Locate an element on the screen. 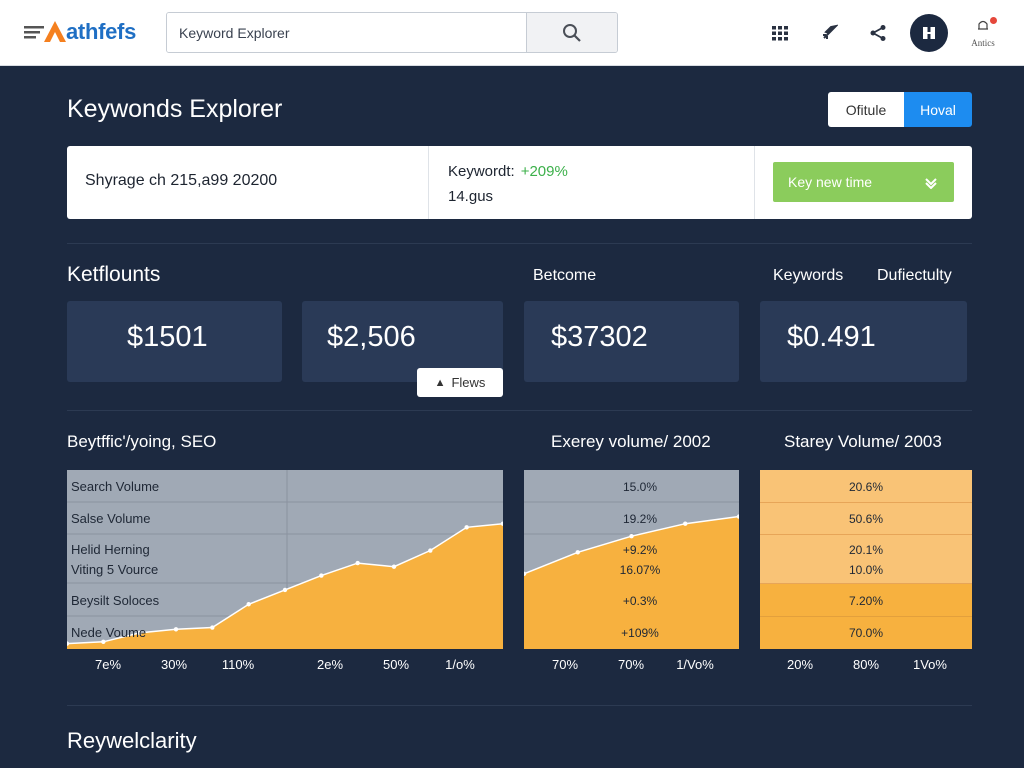 This screenshot has width=1024, height=768. chart-panel-volume-2003: 20.6% 50.6% 20.1% 10.0% 7.20% 70.0% is located at coordinates (866, 559).